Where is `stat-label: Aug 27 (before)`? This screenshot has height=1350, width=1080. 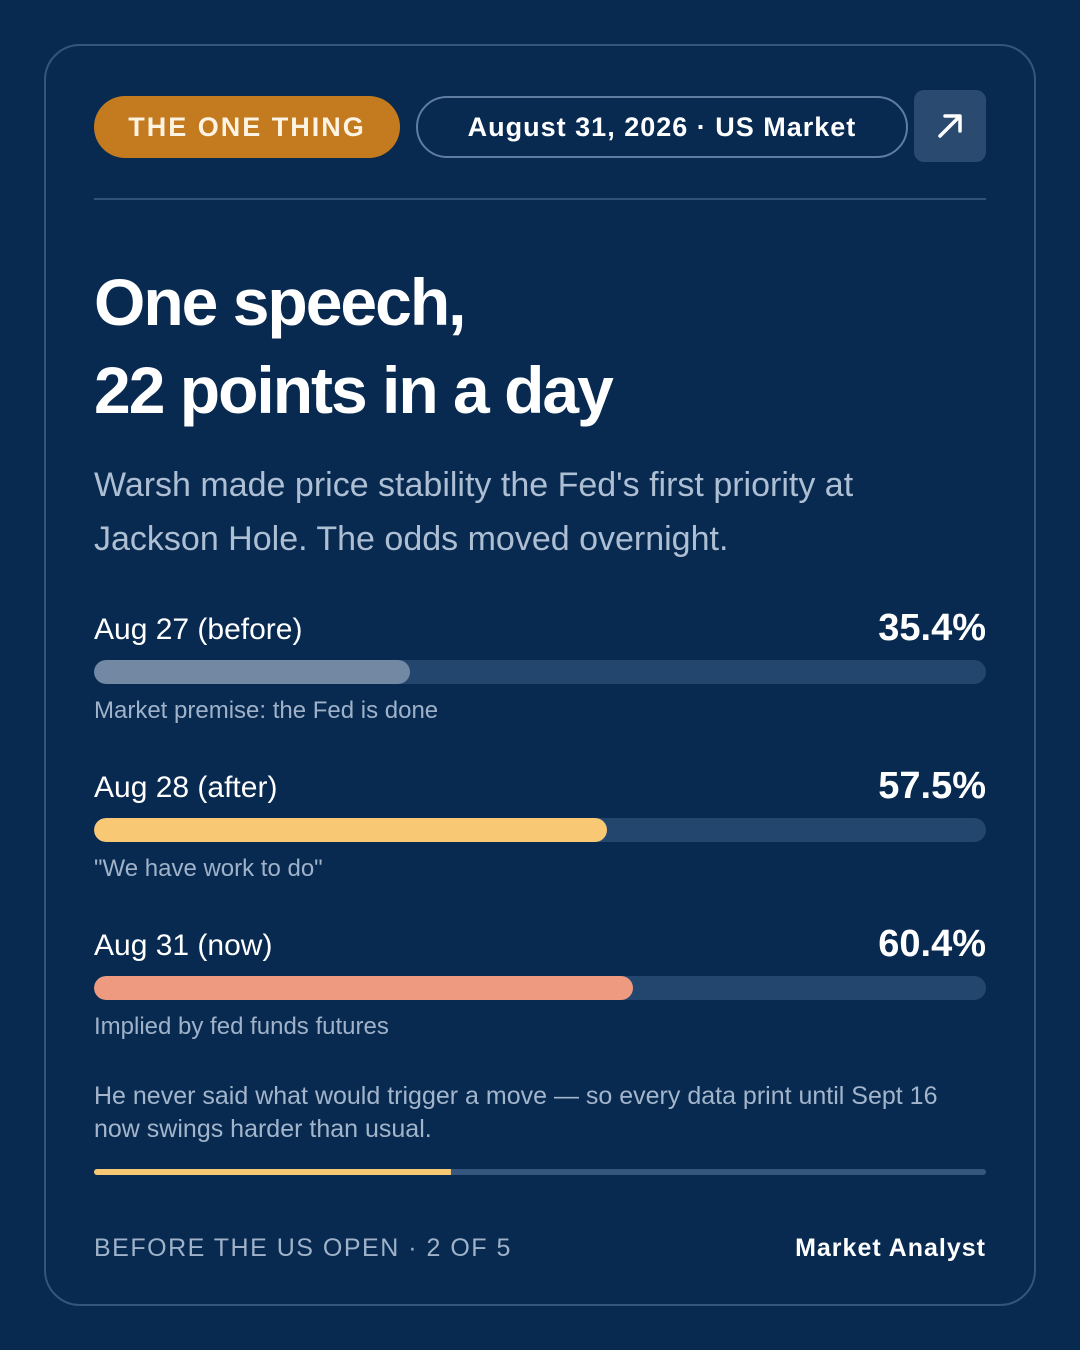 stat-label: Aug 27 (before) is located at coordinates (198, 629).